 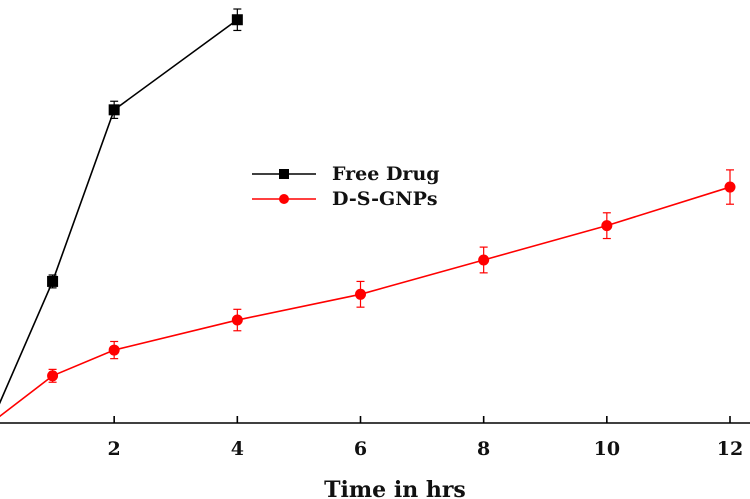 I want to click on x-tick-label: 8, so click(x=483, y=449).